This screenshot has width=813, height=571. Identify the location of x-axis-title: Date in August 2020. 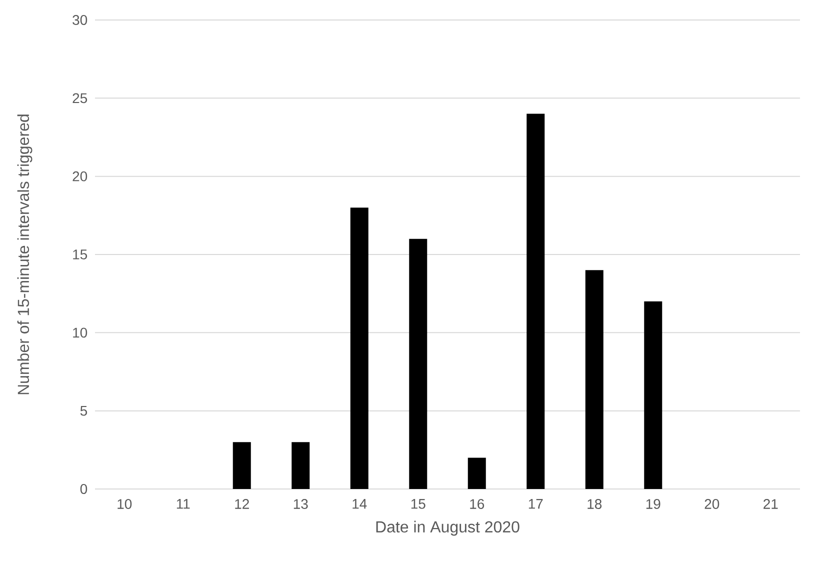
(448, 528).